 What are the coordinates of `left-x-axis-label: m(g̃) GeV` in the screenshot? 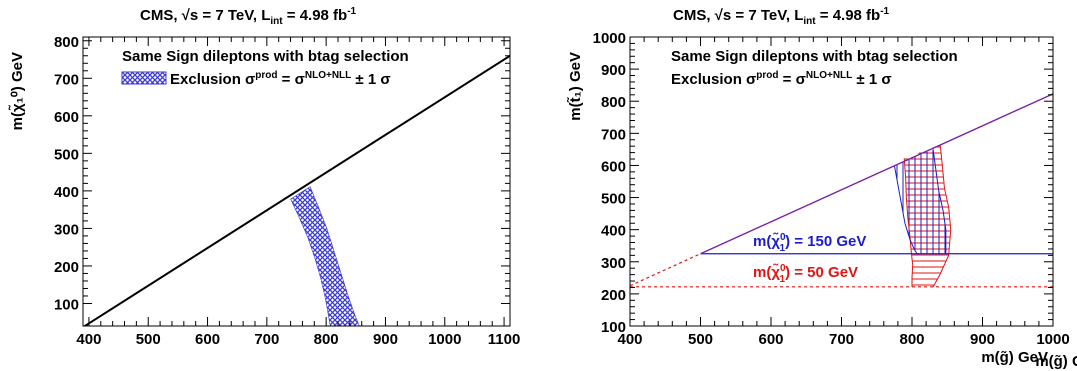 It's located at (1056, 361).